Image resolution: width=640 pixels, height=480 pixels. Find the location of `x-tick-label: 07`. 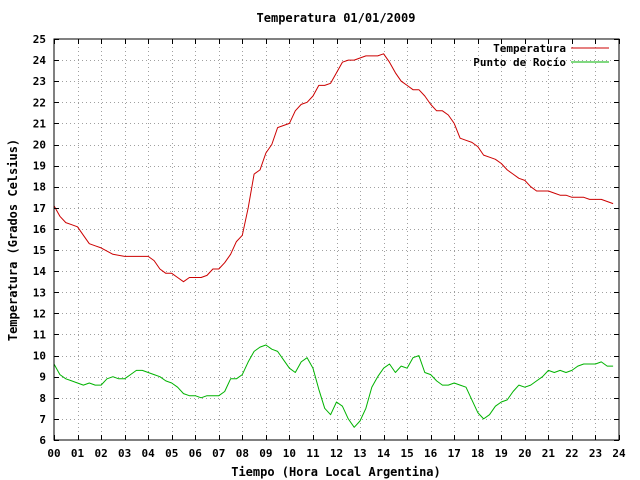

x-tick-label: 07 is located at coordinates (218, 453).